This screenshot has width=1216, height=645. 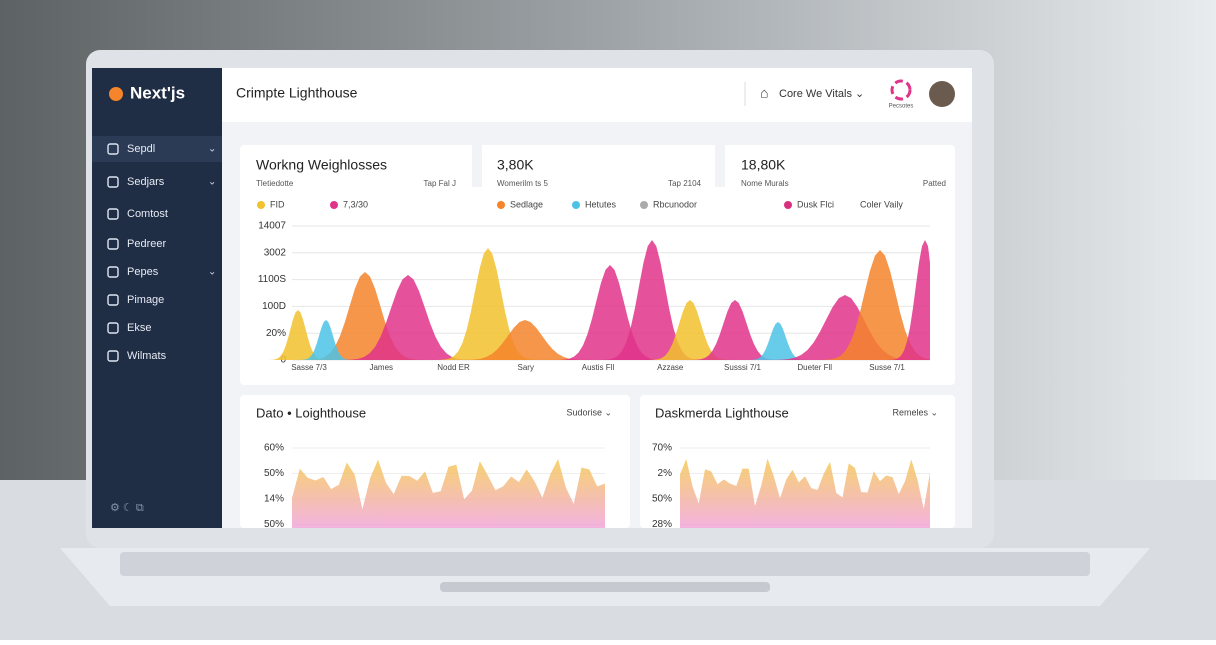 What do you see at coordinates (910, 412) in the screenshot?
I see `panel-menu: Remeles` at bounding box center [910, 412].